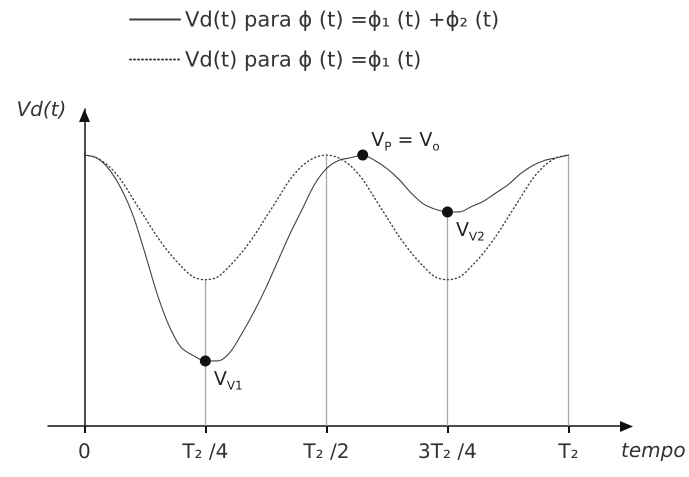 The width and height of the screenshot is (689, 477). I want to click on x-axis-title: tempo, so click(653, 450).